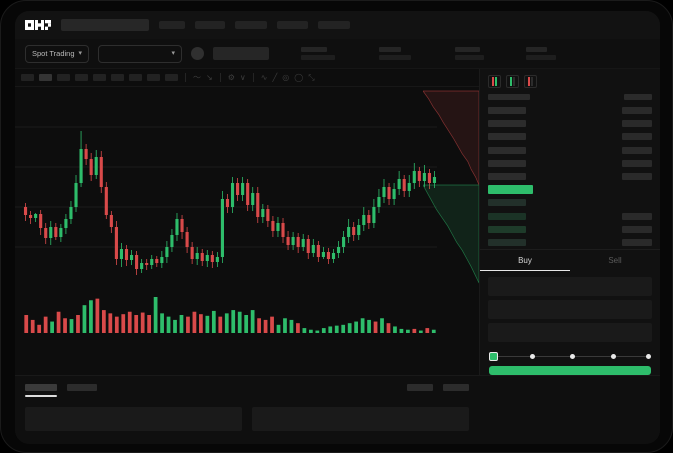  Describe the element at coordinates (133, 418) in the screenshot. I see `bottom-panel-left` at that location.